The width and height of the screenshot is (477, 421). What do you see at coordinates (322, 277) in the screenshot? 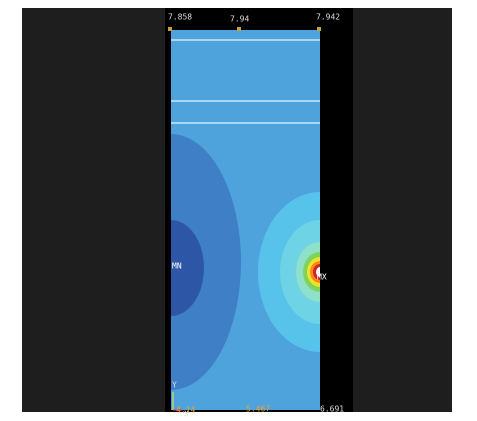
I see `max-marker: MX` at bounding box center [322, 277].